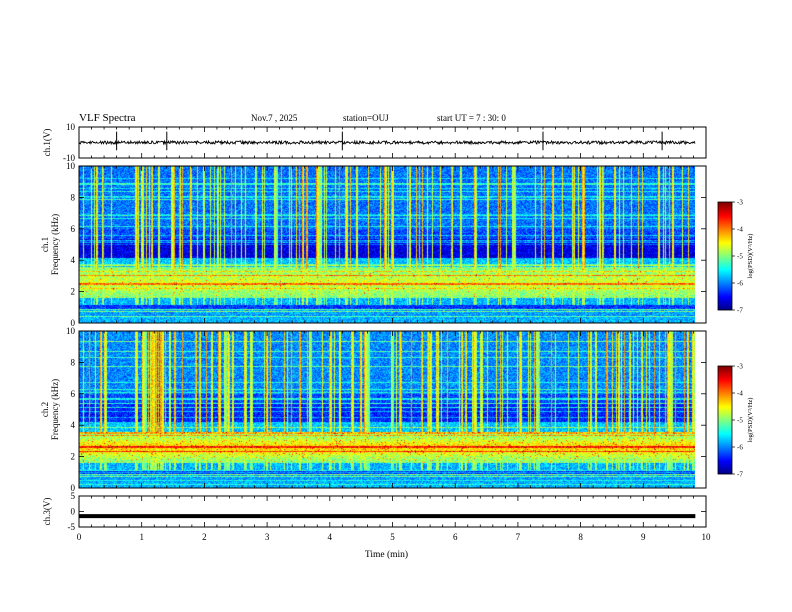 The width and height of the screenshot is (792, 612). What do you see at coordinates (72, 527) in the screenshot?
I see `ch3-waveform-ytick-label: -5` at bounding box center [72, 527].